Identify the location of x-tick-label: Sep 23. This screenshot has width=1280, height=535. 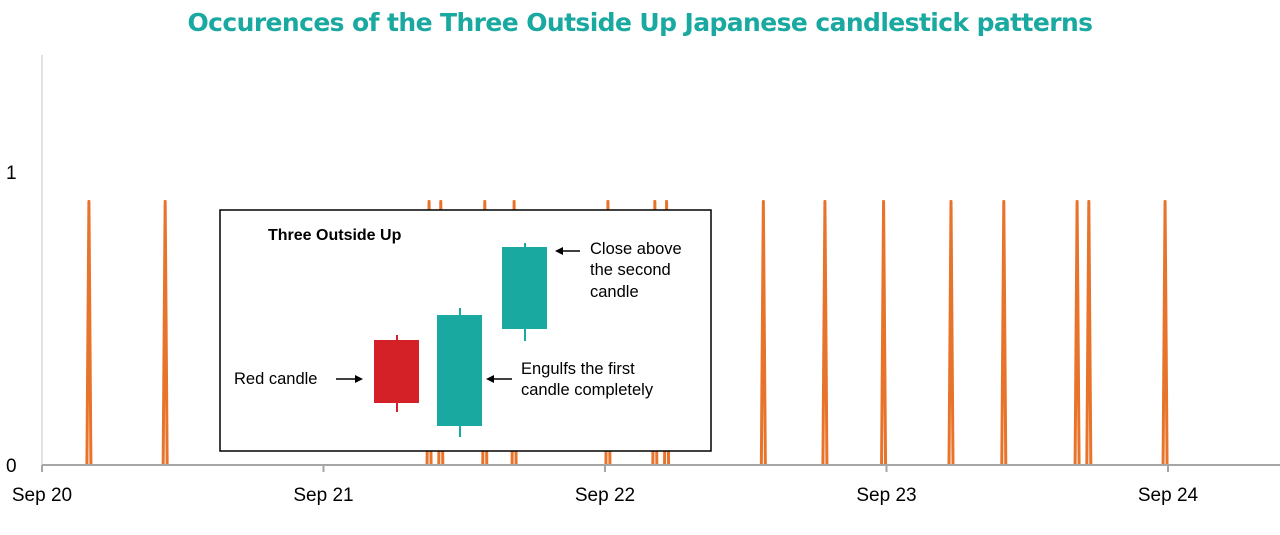
(886, 495).